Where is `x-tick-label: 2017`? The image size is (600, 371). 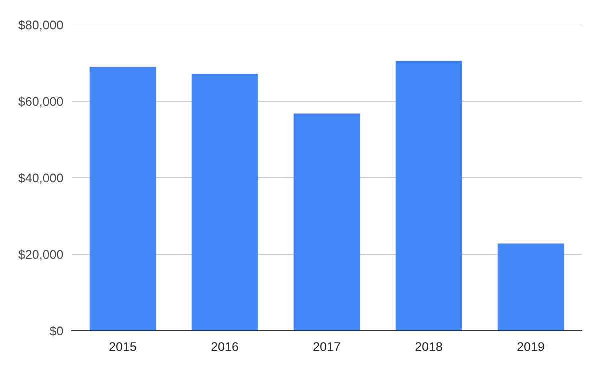
x-tick-label: 2017 is located at coordinates (327, 347).